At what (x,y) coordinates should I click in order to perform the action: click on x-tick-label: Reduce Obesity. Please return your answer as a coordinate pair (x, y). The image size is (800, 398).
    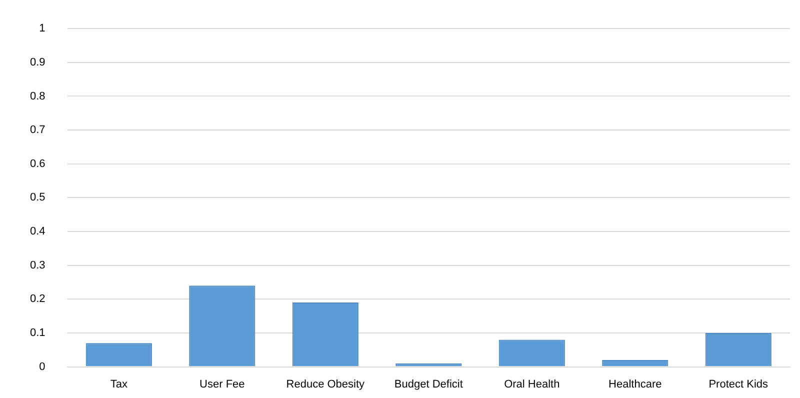
    Looking at the image, I should click on (326, 384).